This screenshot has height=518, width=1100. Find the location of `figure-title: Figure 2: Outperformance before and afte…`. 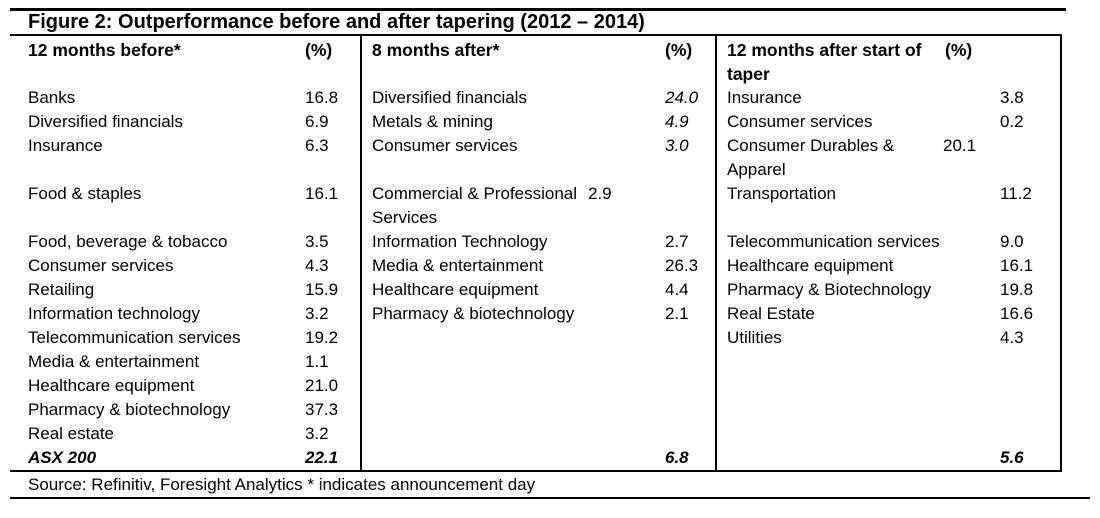

figure-title: Figure 2: Outperformance before and afte… is located at coordinates (336, 22).